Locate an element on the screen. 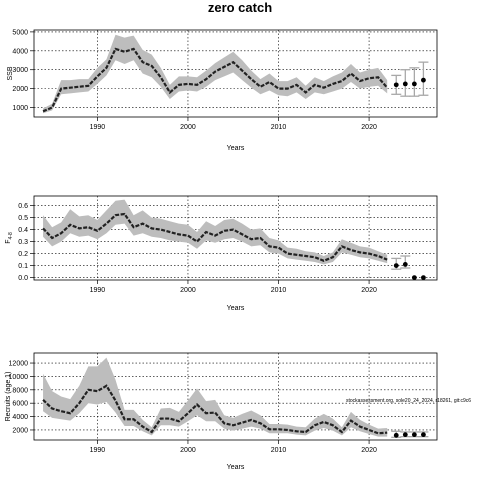 The width and height of the screenshot is (480, 480). recruits-ytick-label-4: 10000 is located at coordinates (19, 377).